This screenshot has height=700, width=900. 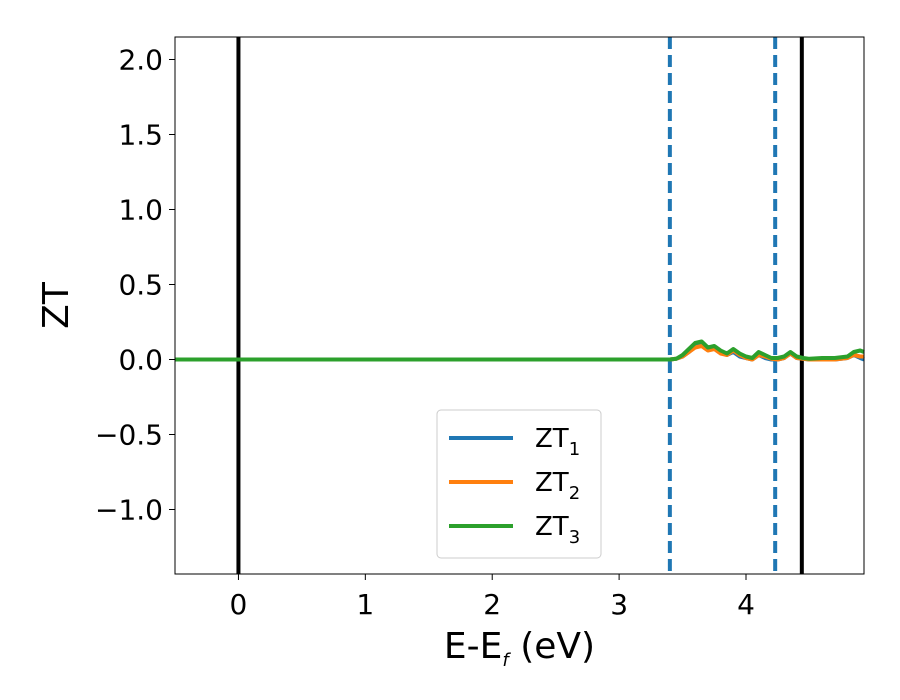 I want to click on series-lines, so click(x=520, y=350).